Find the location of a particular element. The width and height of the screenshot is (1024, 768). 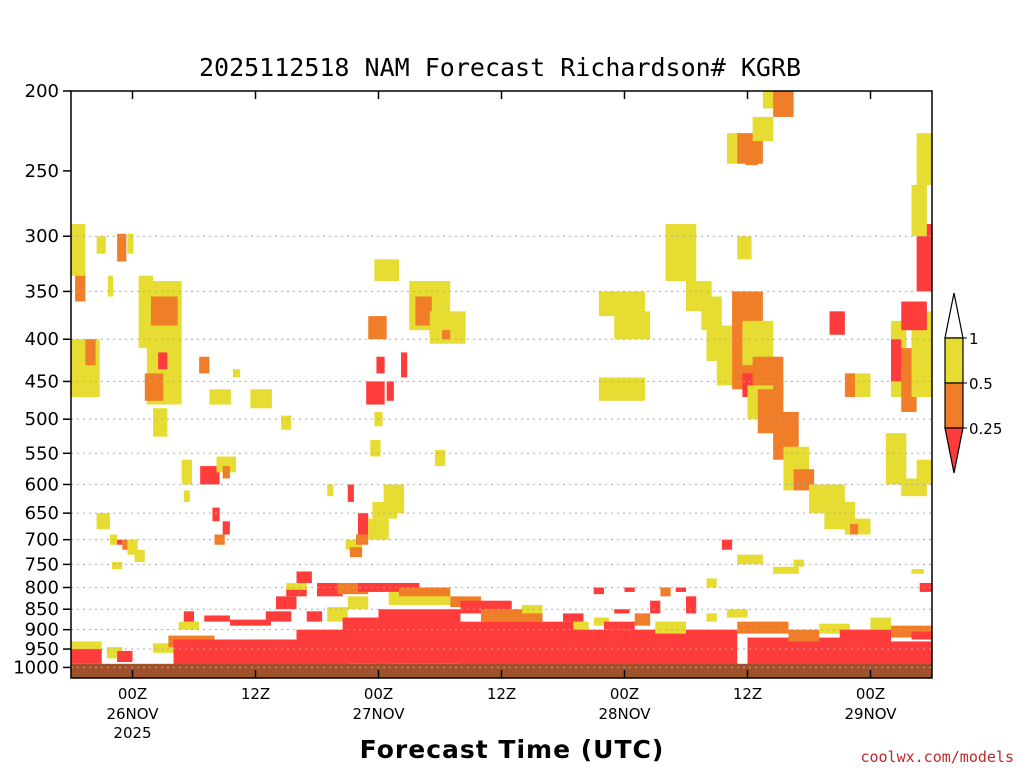

y-tick-label: 450 is located at coordinates (42, 381).